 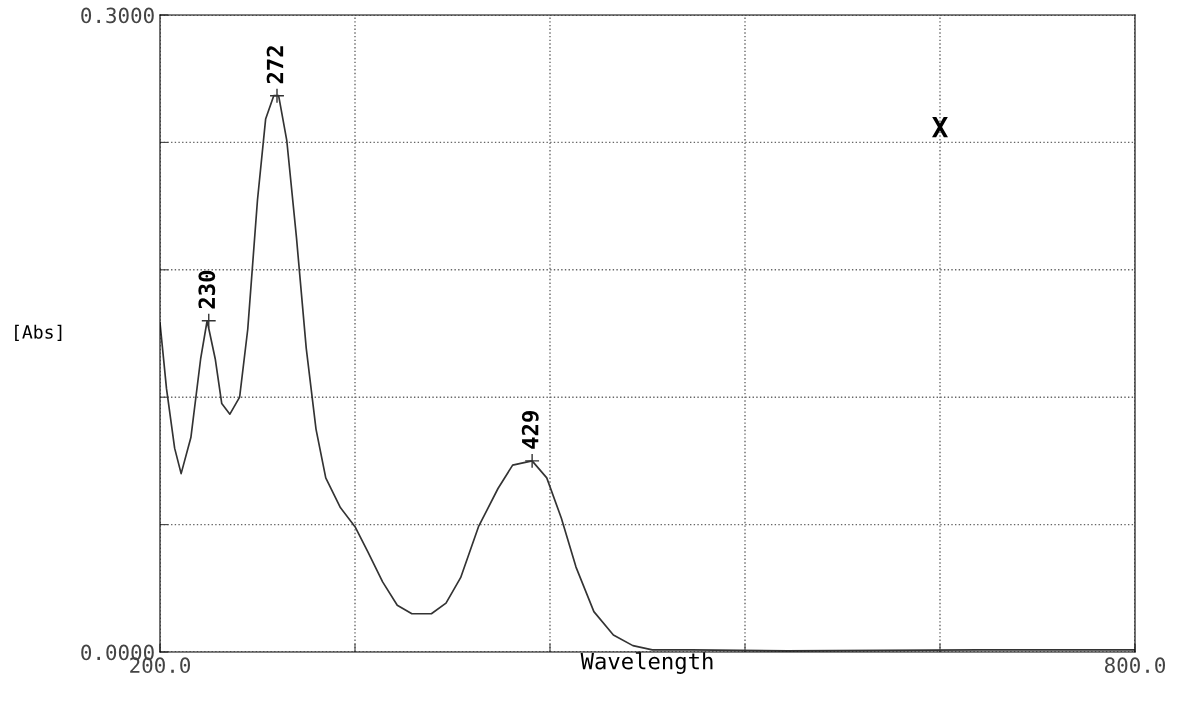 I want to click on annotation: 429, so click(x=530, y=430).